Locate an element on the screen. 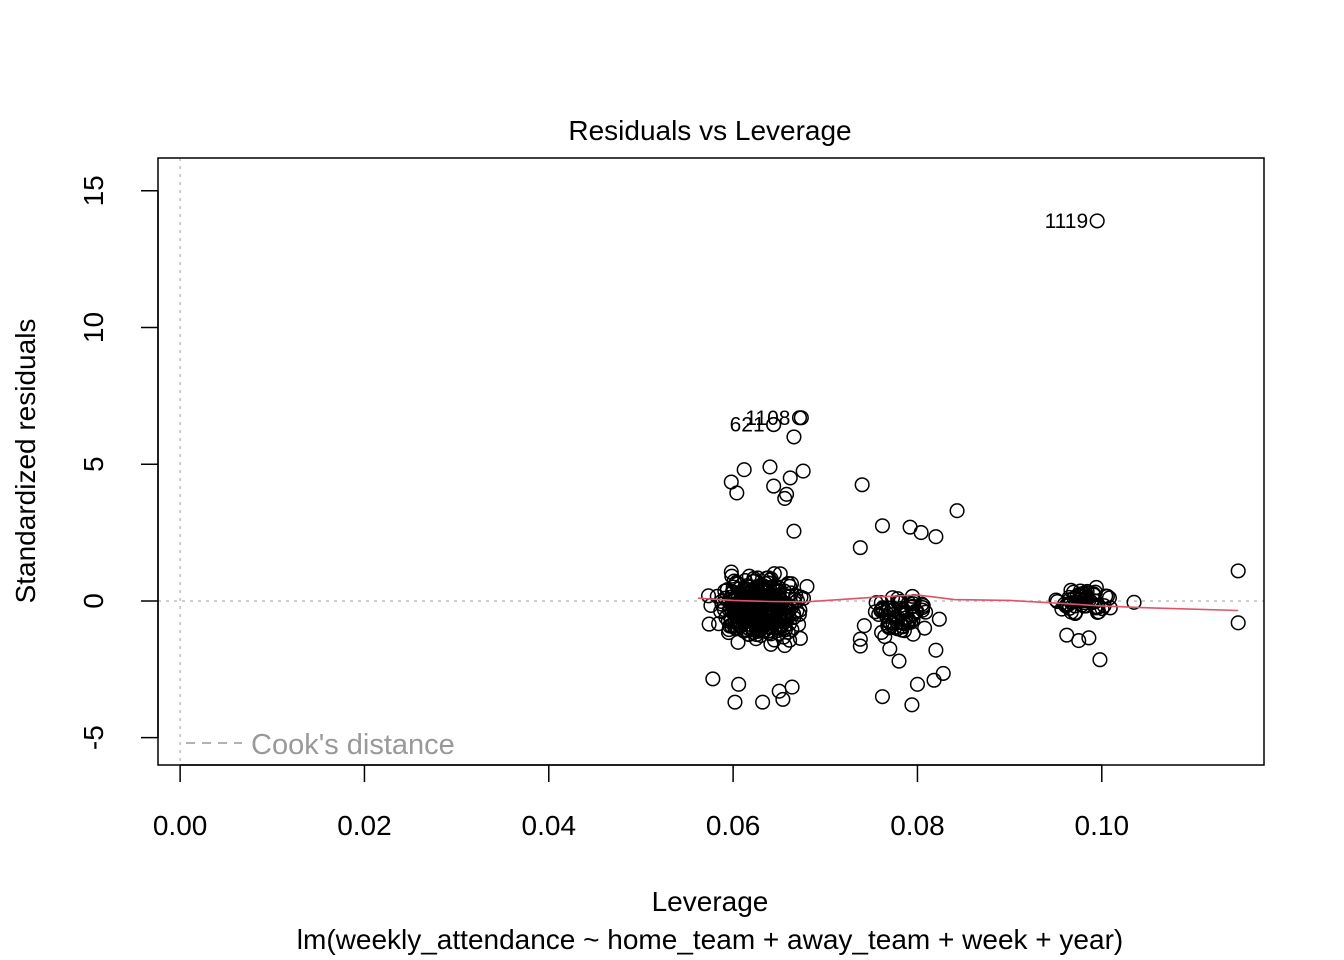 The width and height of the screenshot is (1344, 960). smooth-line-group is located at coordinates (968, 603).